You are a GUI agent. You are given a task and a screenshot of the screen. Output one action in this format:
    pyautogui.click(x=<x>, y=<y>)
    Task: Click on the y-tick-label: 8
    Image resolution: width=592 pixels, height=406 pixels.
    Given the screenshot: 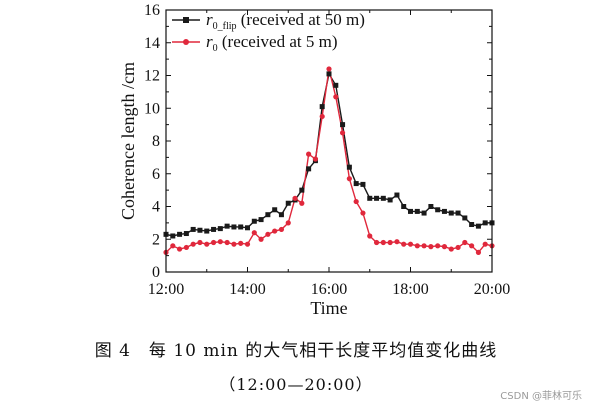 What is the action you would take?
    pyautogui.click(x=156, y=141)
    